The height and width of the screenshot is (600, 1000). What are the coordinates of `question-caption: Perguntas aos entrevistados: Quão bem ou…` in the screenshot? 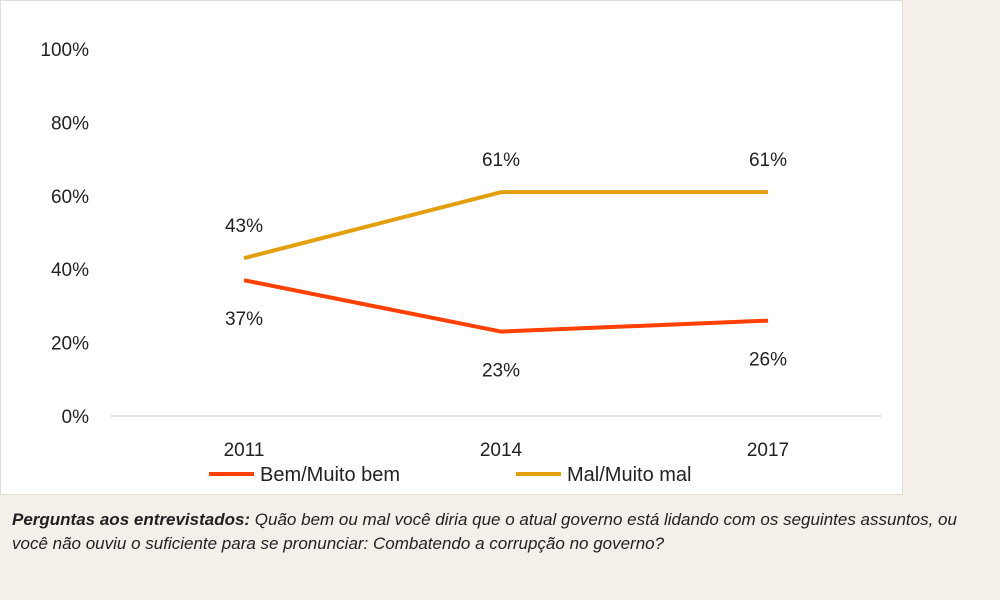 It's located at (502, 532).